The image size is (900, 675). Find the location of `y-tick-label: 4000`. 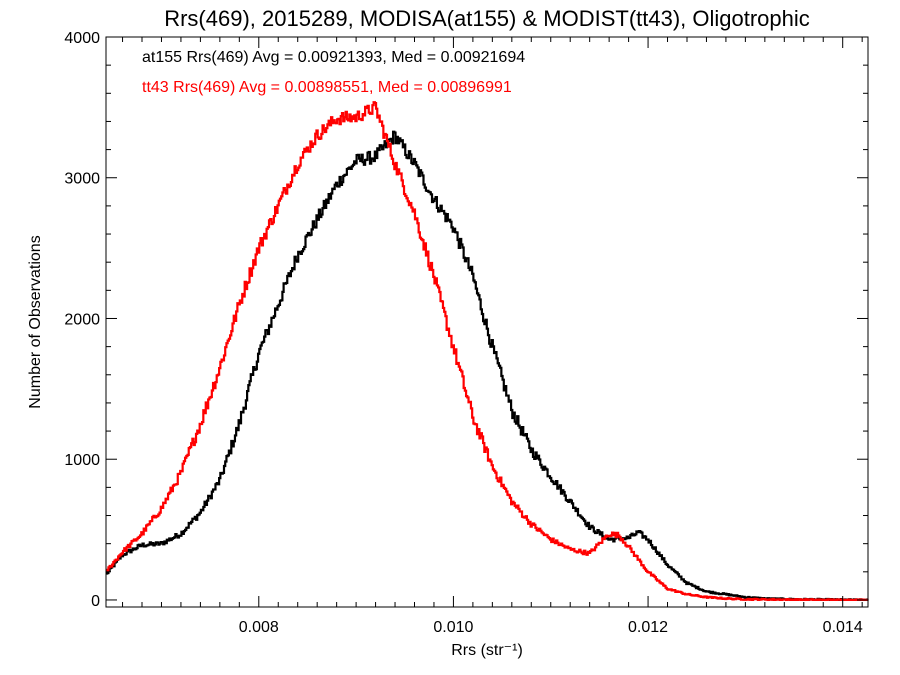

y-tick-label: 4000 is located at coordinates (82, 38).